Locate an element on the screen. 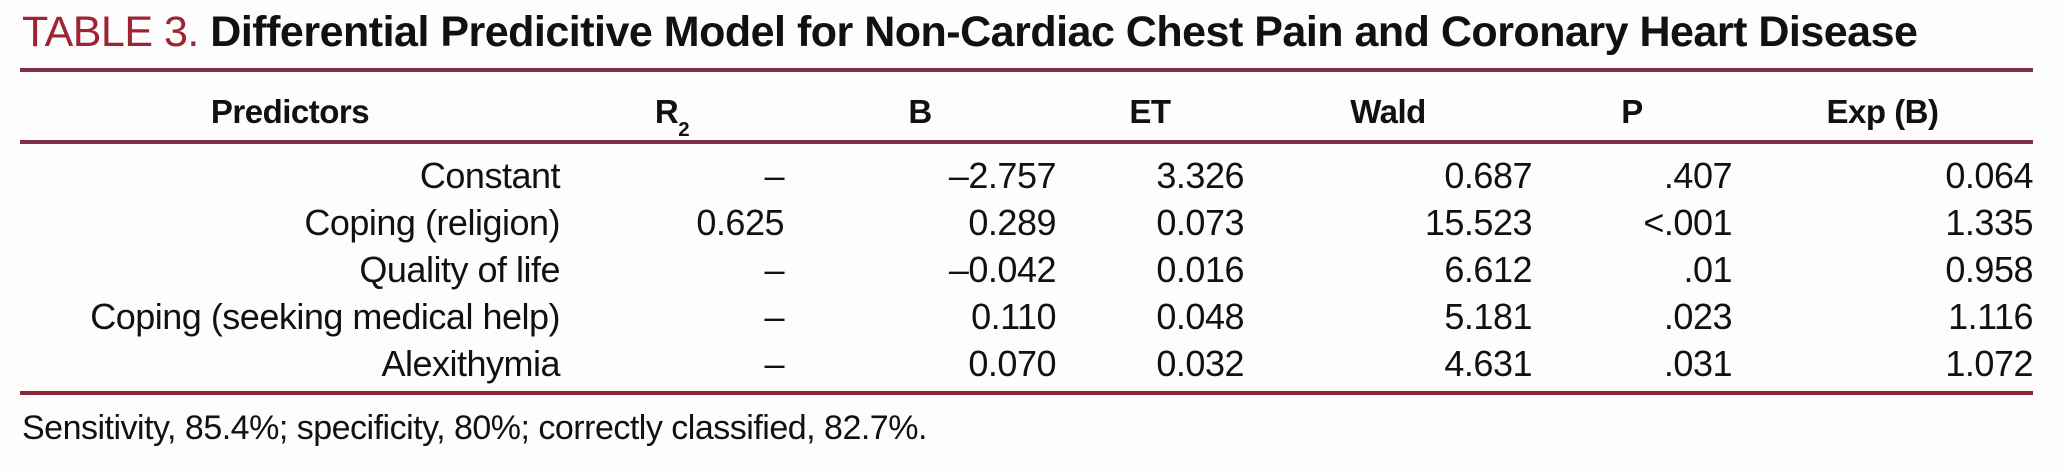 The height and width of the screenshot is (475, 2066). cell-exp-b: 1.335 is located at coordinates (1989, 222).